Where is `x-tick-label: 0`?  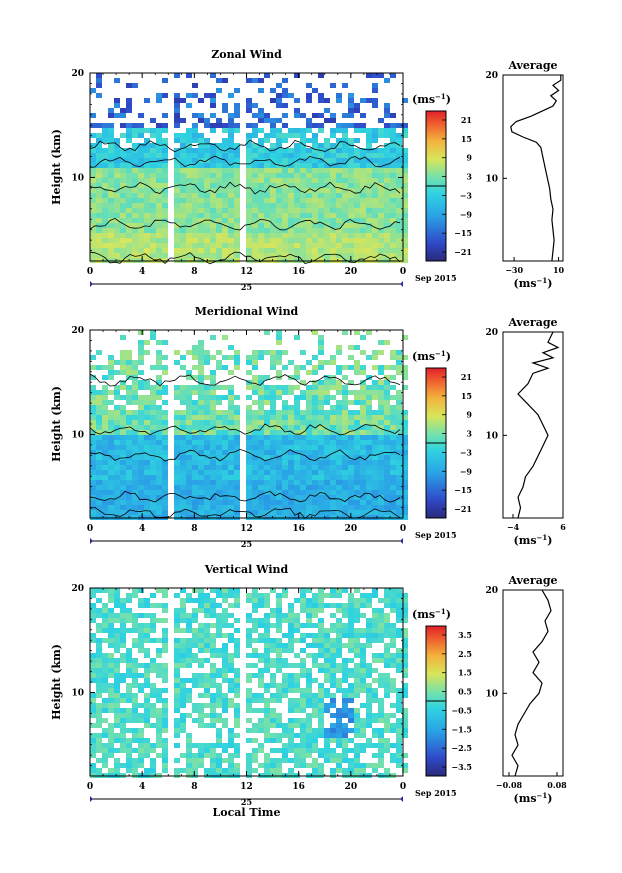 x-tick-label: 0 is located at coordinates (403, 529).